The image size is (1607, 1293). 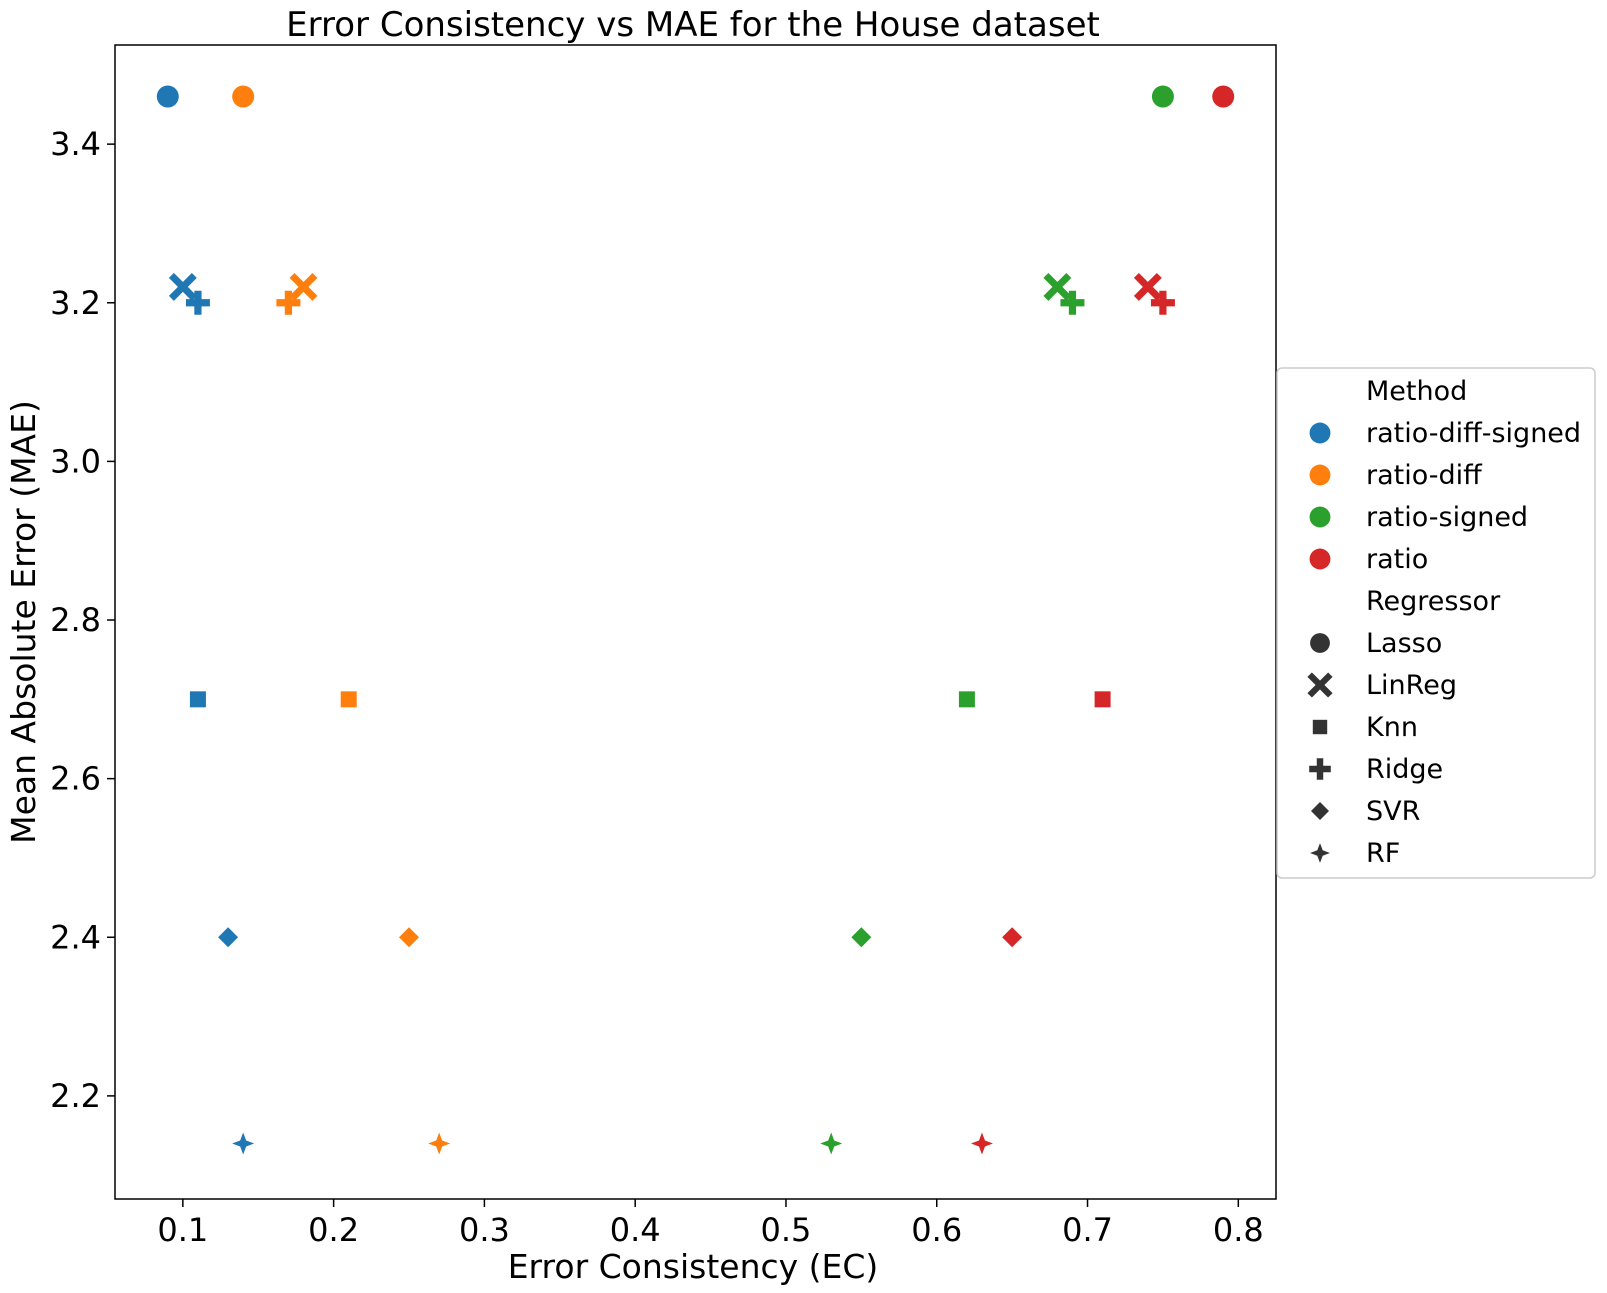 I want to click on legend-hue-title: Method, so click(x=1416, y=391).